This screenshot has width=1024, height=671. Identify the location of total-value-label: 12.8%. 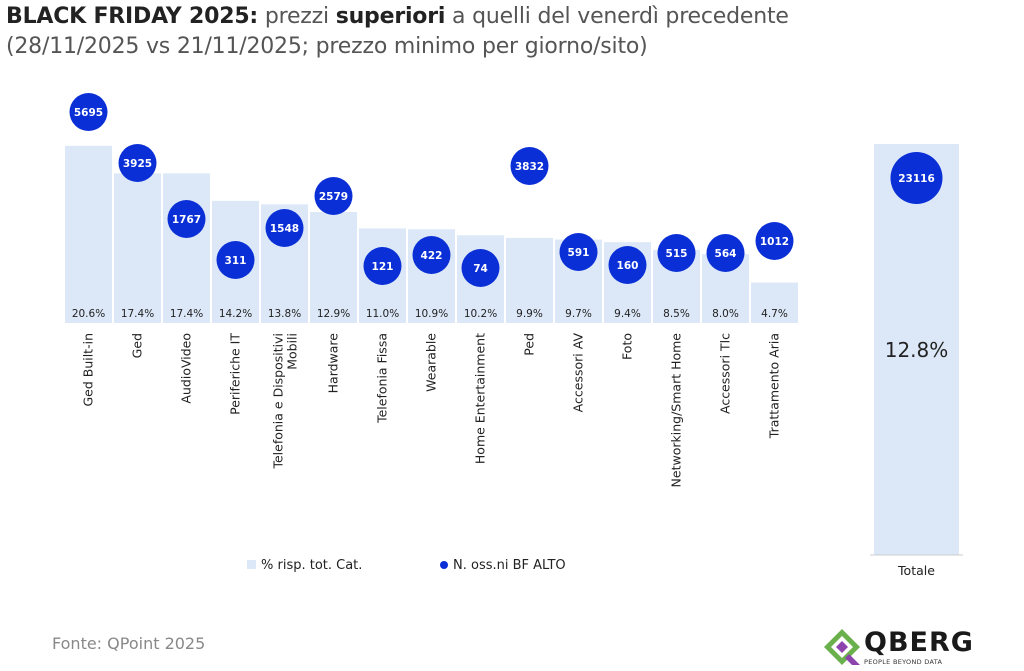
(917, 350).